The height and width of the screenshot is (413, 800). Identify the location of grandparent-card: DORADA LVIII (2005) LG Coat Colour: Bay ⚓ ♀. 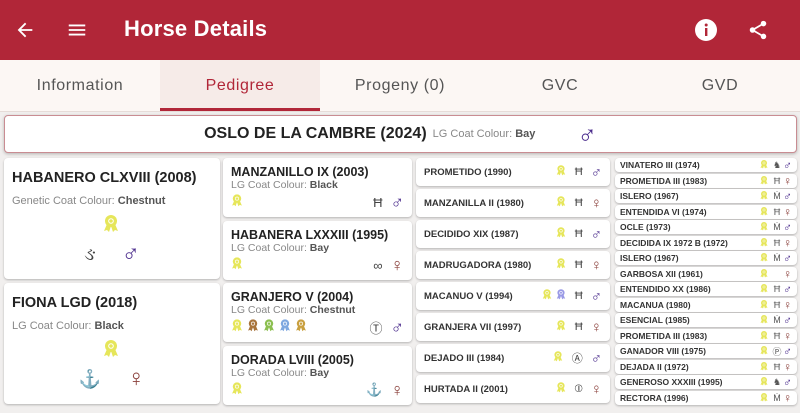
(317, 375).